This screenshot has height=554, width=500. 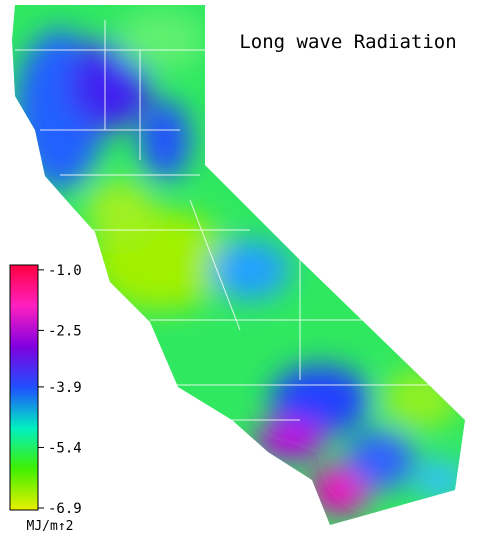 I want to click on colorbar-tick-label: -3.9, so click(x=65, y=388).